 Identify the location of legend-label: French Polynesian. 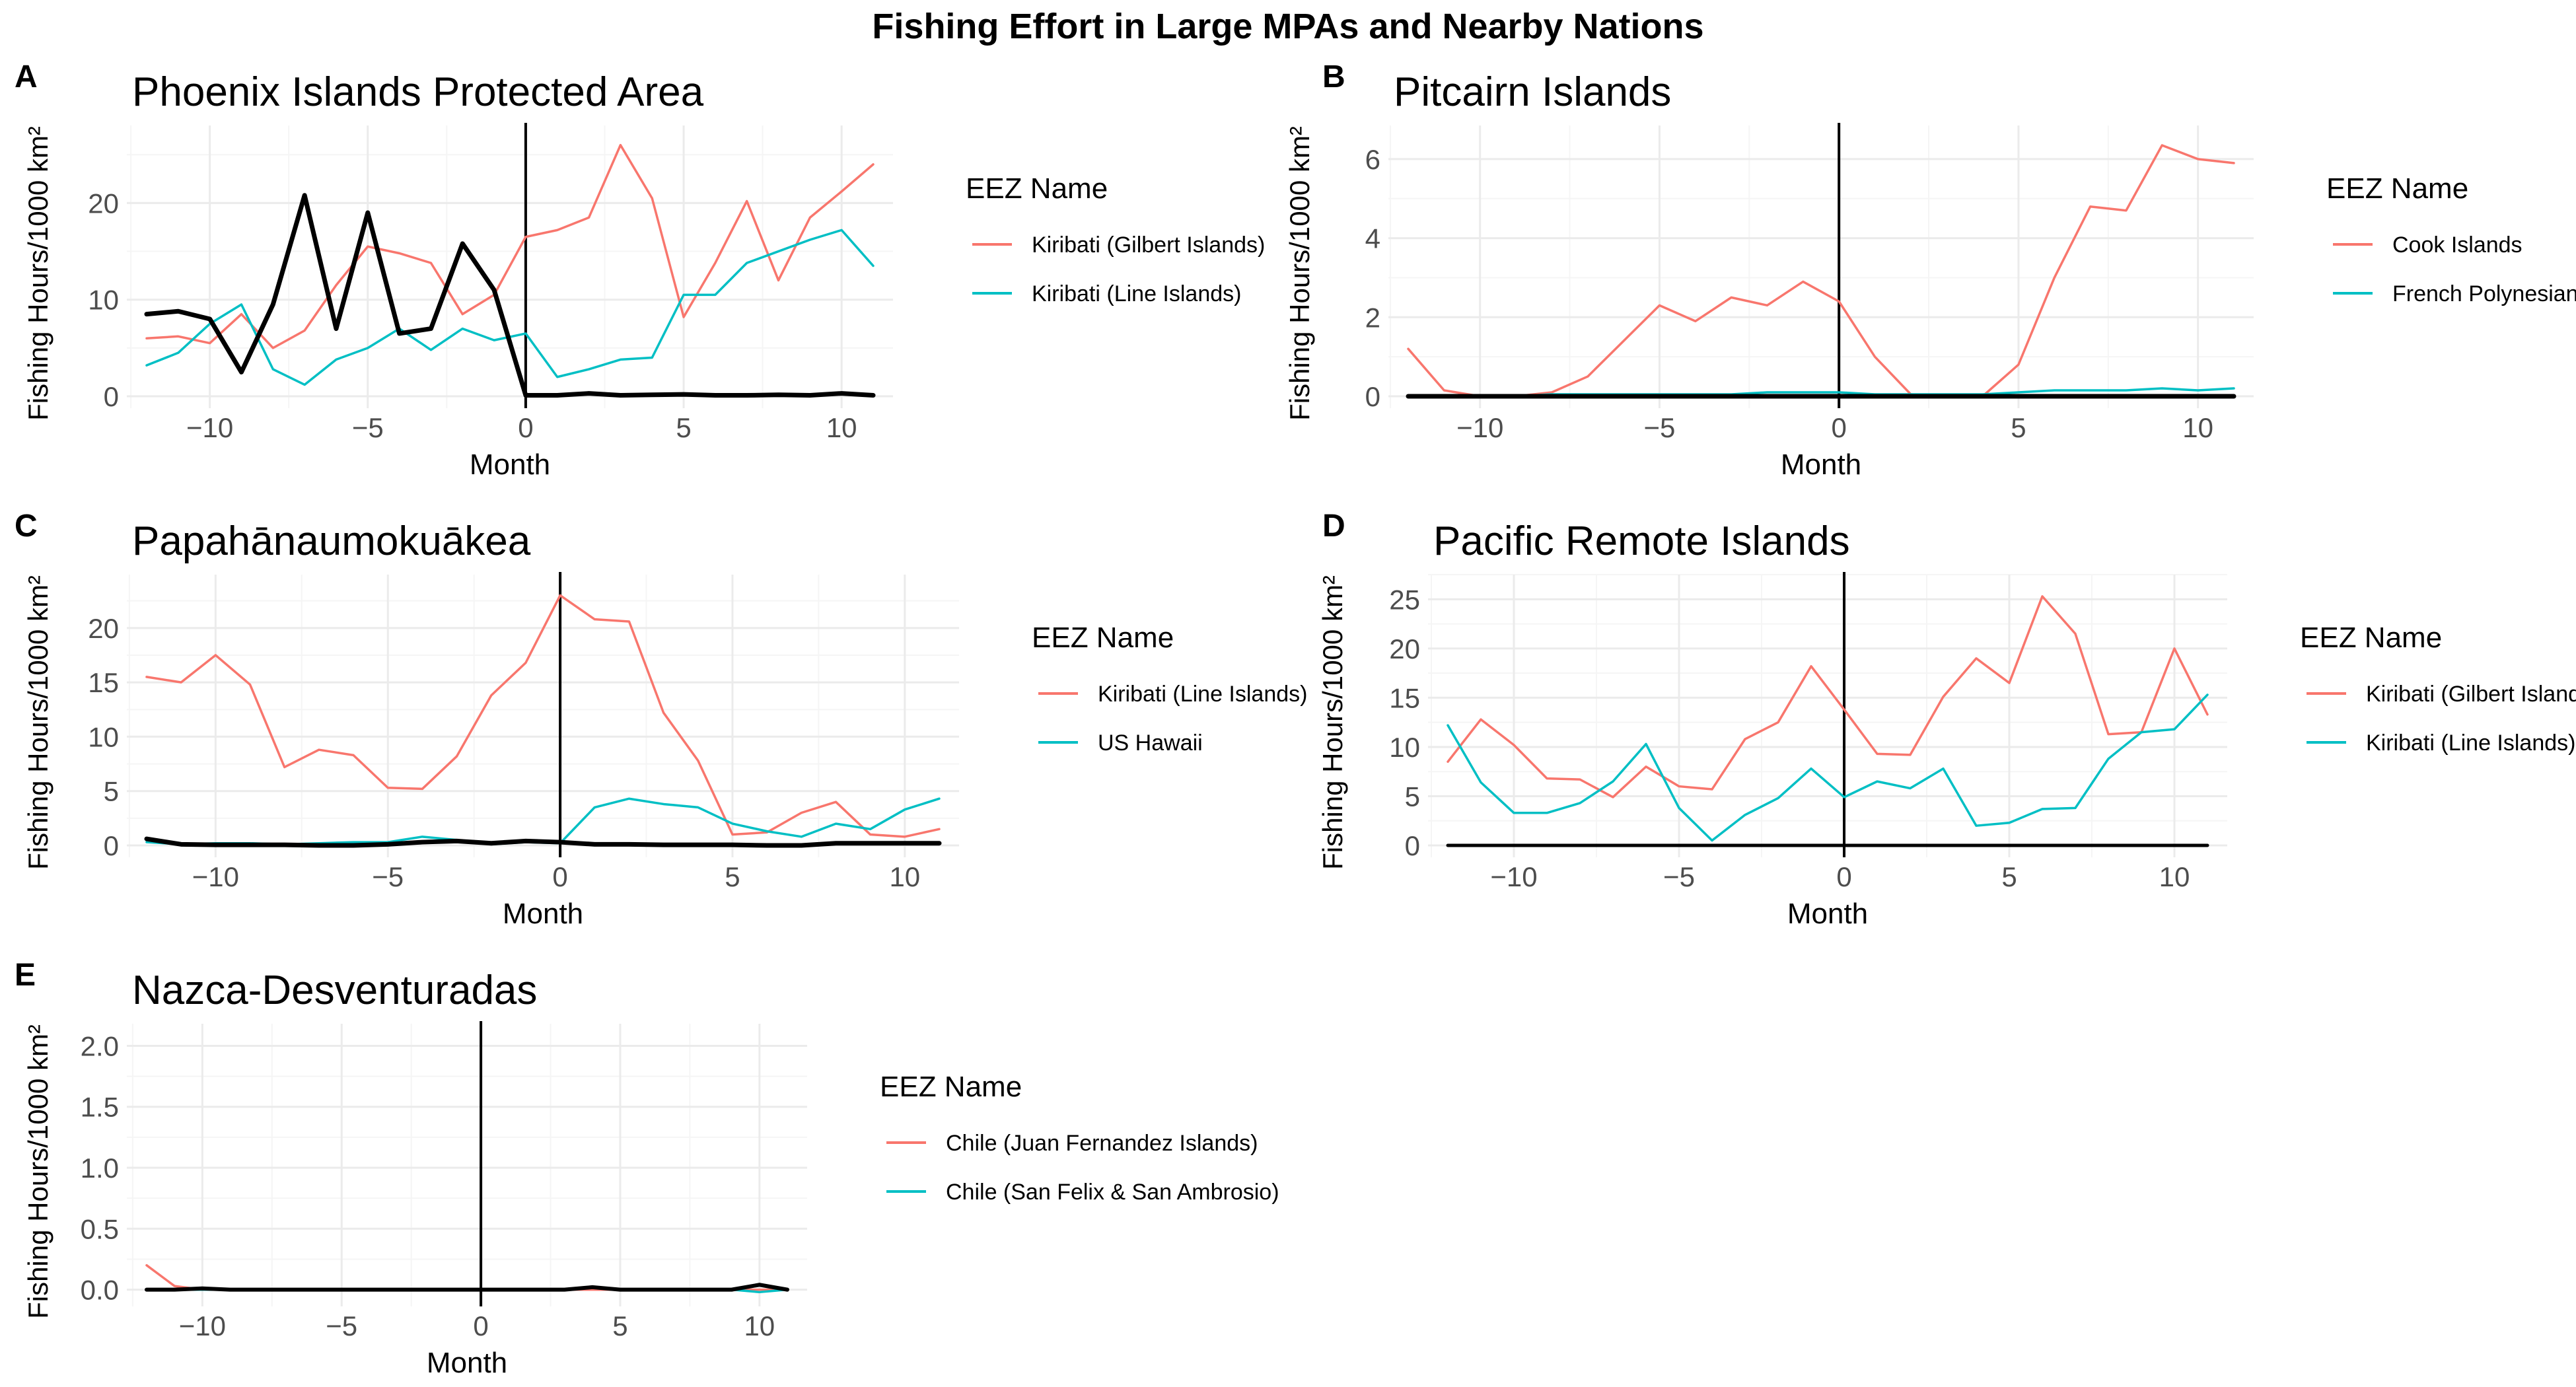
(2484, 293).